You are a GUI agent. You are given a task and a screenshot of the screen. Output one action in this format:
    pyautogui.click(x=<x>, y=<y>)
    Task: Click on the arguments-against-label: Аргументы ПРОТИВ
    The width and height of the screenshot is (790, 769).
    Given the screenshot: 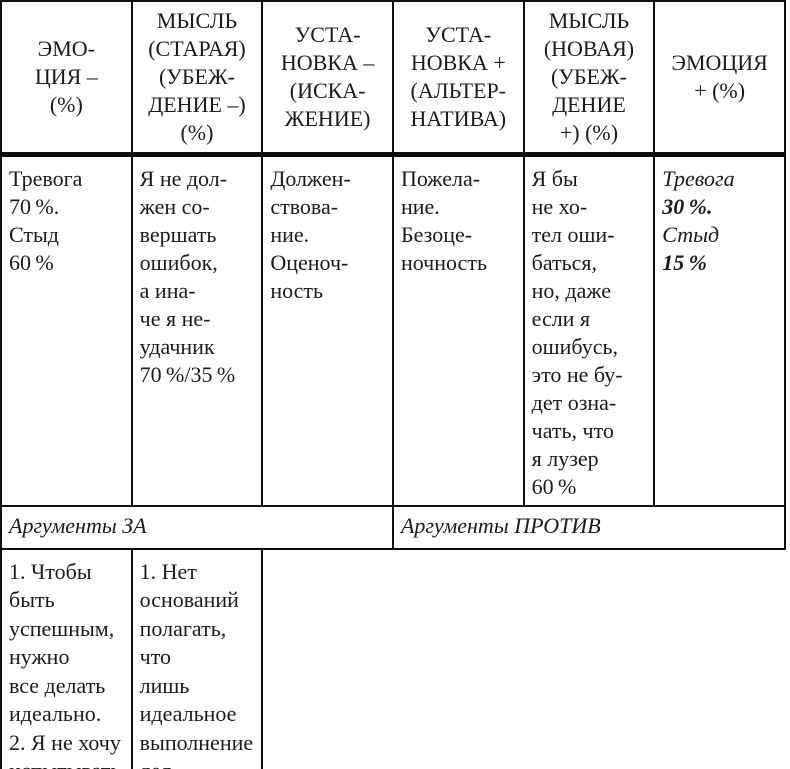 What is the action you would take?
    pyautogui.click(x=589, y=527)
    